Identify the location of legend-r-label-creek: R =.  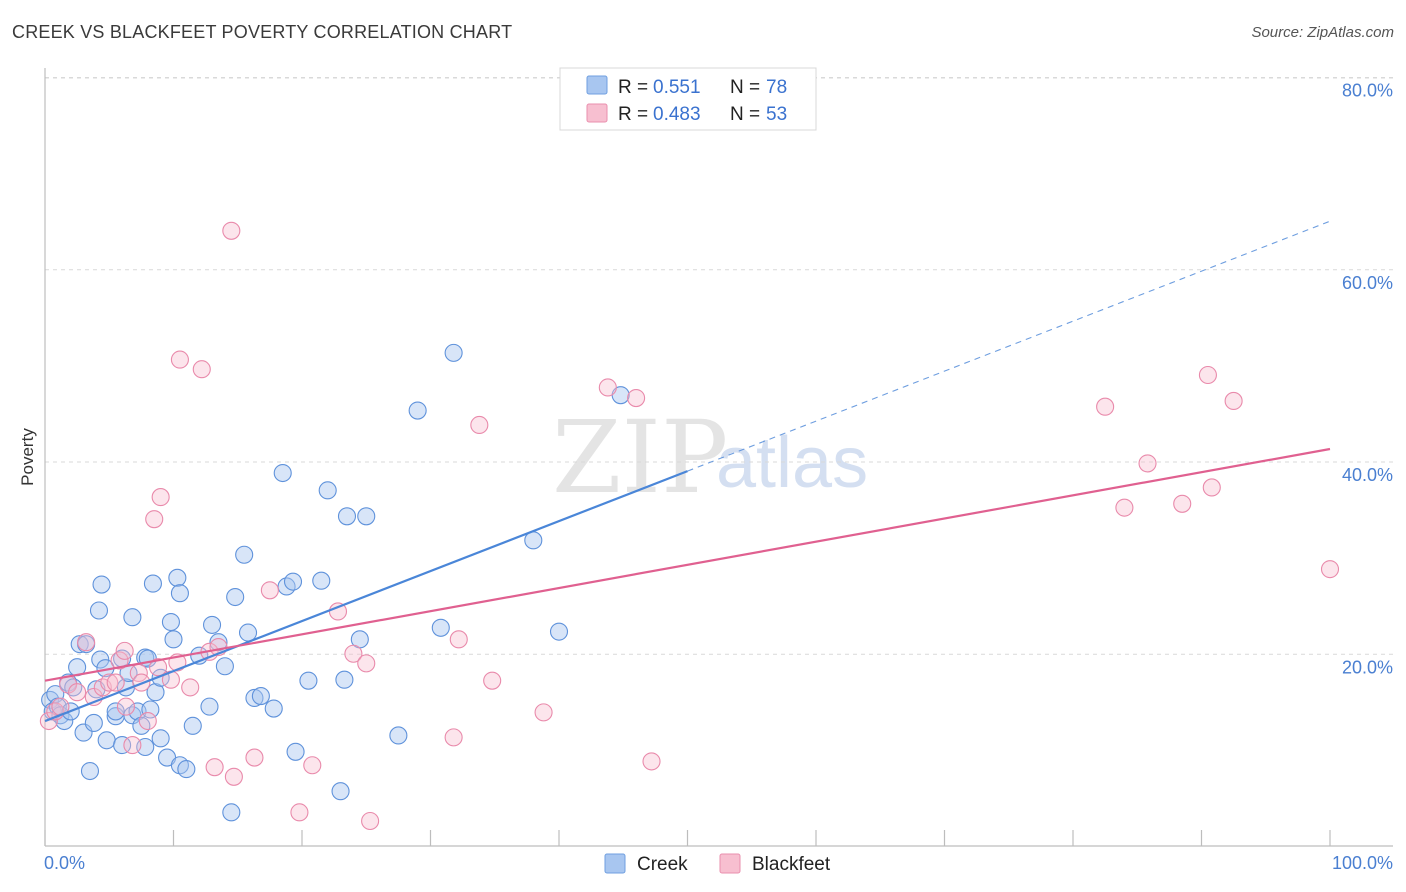
(633, 87).